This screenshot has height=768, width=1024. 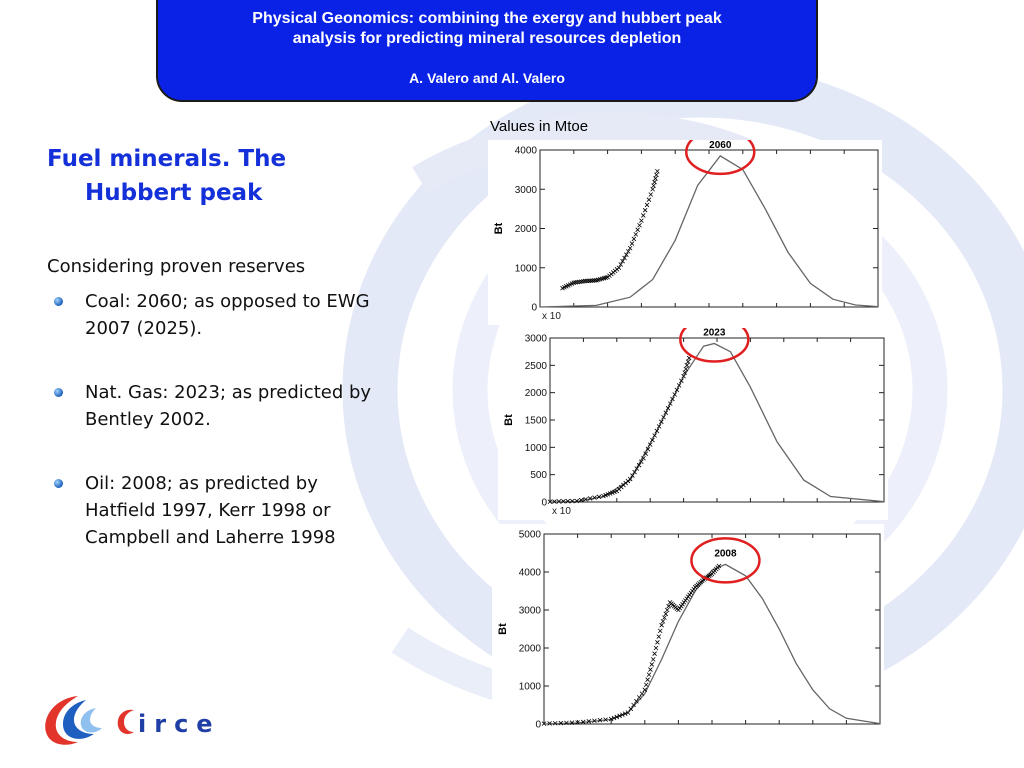 What do you see at coordinates (125, 721) in the screenshot?
I see `logo-c-letter` at bounding box center [125, 721].